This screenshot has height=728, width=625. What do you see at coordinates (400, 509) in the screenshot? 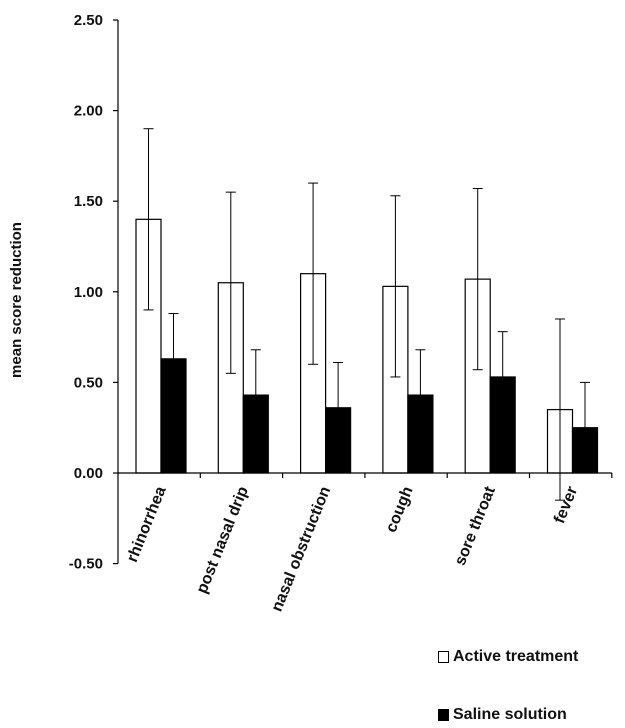
I see `category-label: cough` at bounding box center [400, 509].